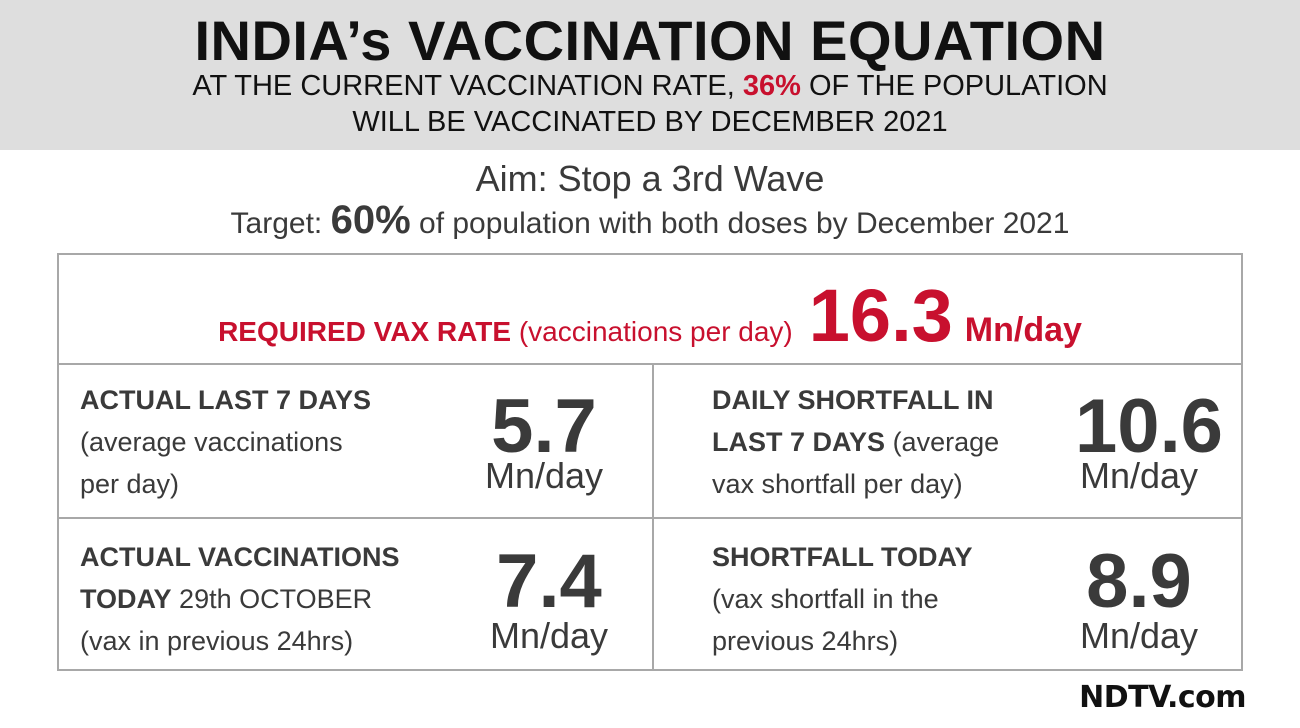  Describe the element at coordinates (549, 581) in the screenshot. I see `actual-today-value: 7.4` at that location.